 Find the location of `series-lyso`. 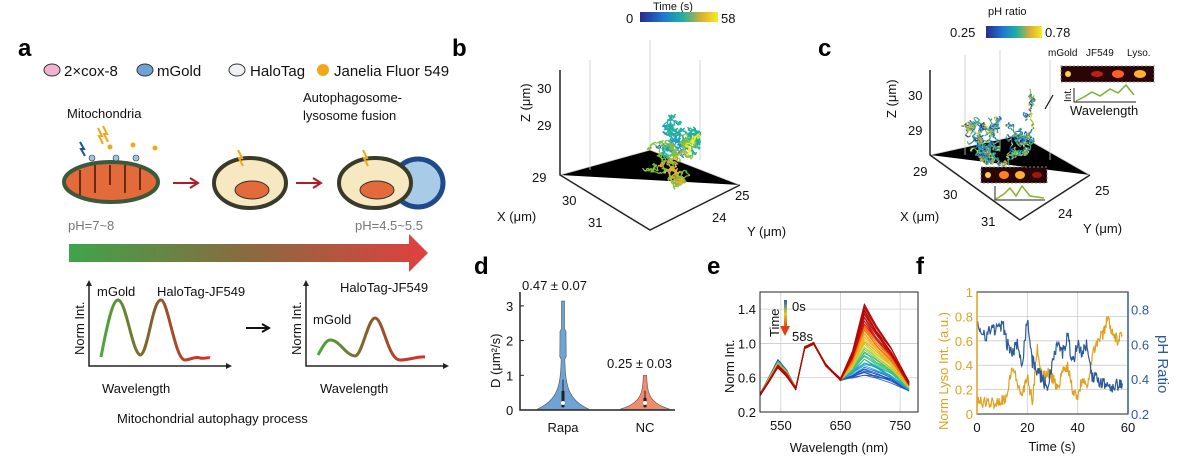

series-lyso is located at coordinates (1049, 363).